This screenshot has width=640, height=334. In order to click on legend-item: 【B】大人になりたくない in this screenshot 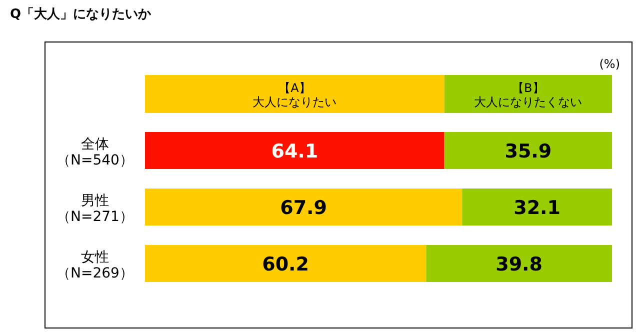, I will do `click(528, 94)`.